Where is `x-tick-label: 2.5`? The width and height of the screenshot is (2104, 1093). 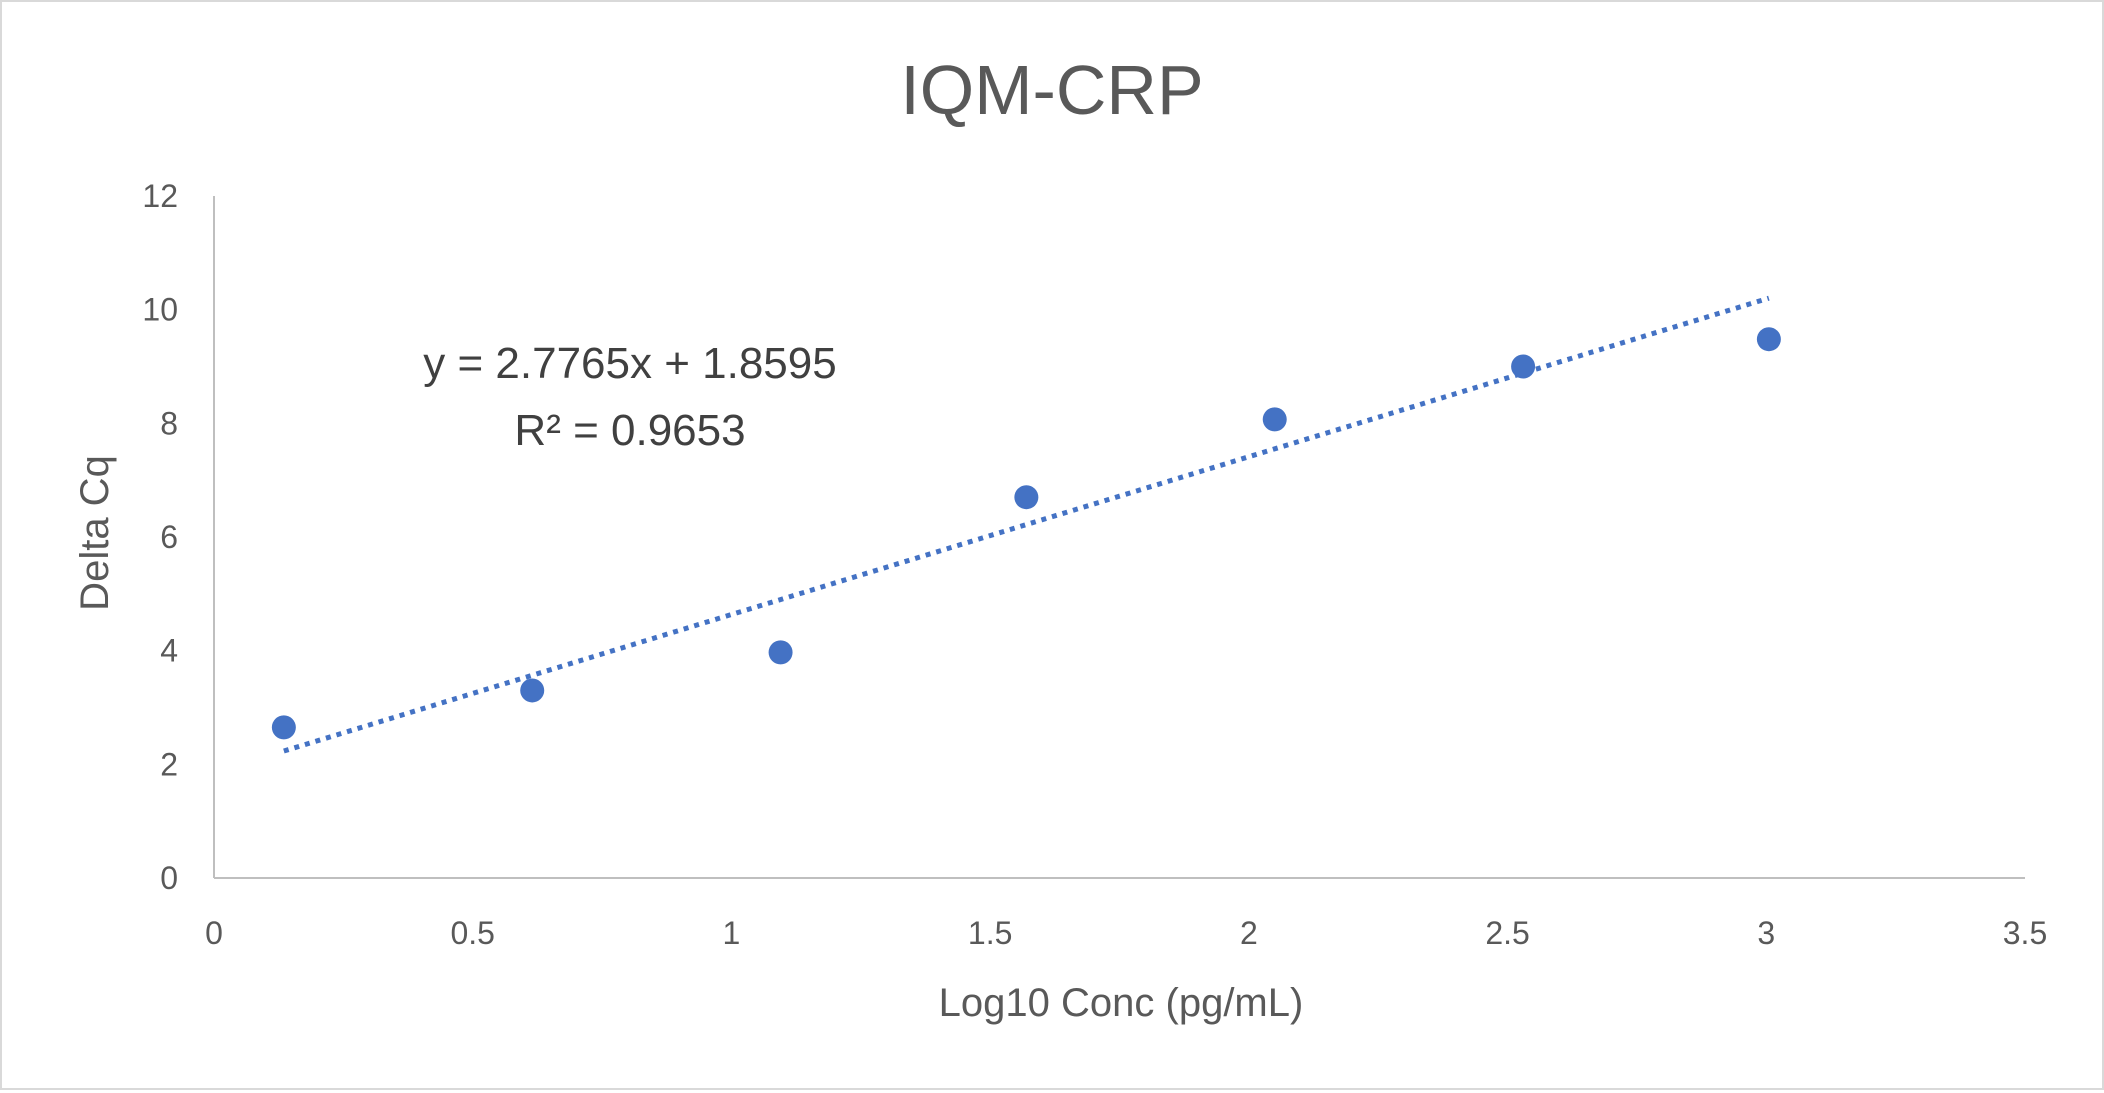 x-tick-label: 2.5 is located at coordinates (1507, 933).